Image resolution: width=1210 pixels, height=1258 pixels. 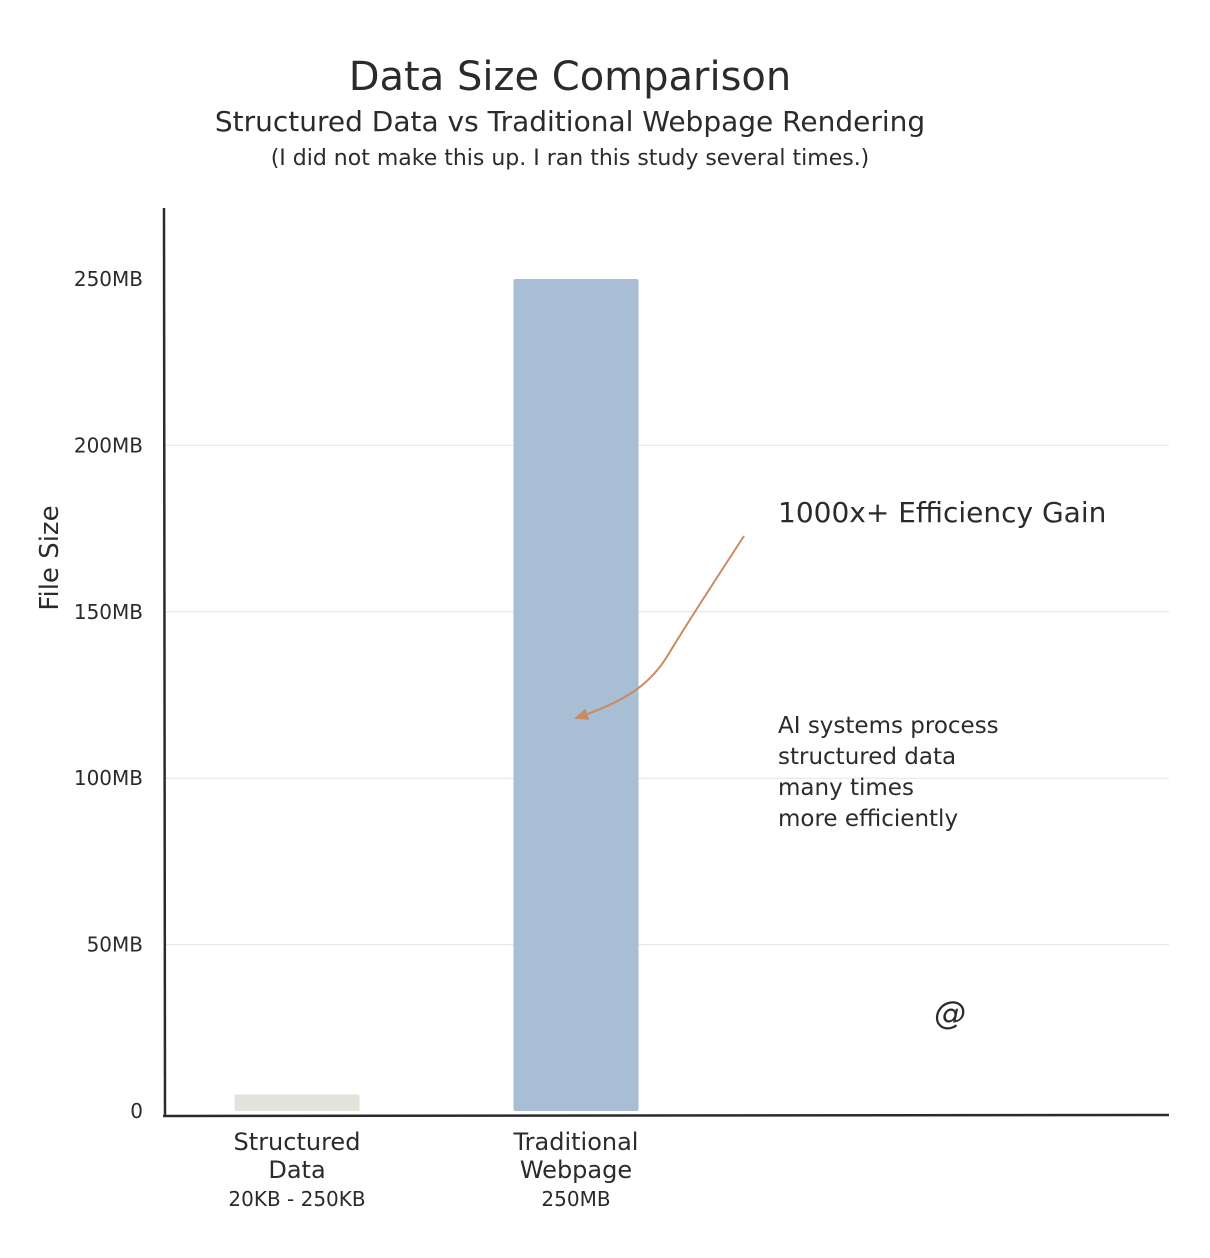 I want to click on y-axis-label: File Size, so click(x=50, y=557).